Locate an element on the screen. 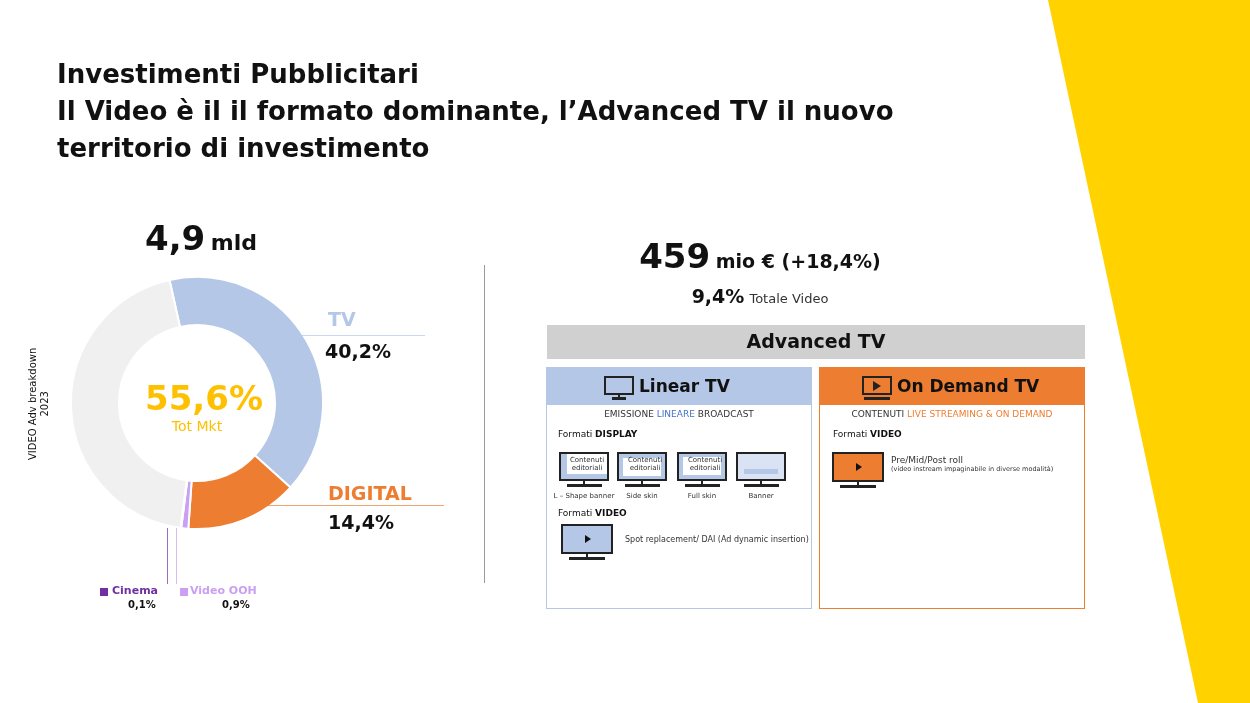 The width and height of the screenshot is (1250, 703). chart-title: Investimenti Pubblicitari is located at coordinates (238, 74).